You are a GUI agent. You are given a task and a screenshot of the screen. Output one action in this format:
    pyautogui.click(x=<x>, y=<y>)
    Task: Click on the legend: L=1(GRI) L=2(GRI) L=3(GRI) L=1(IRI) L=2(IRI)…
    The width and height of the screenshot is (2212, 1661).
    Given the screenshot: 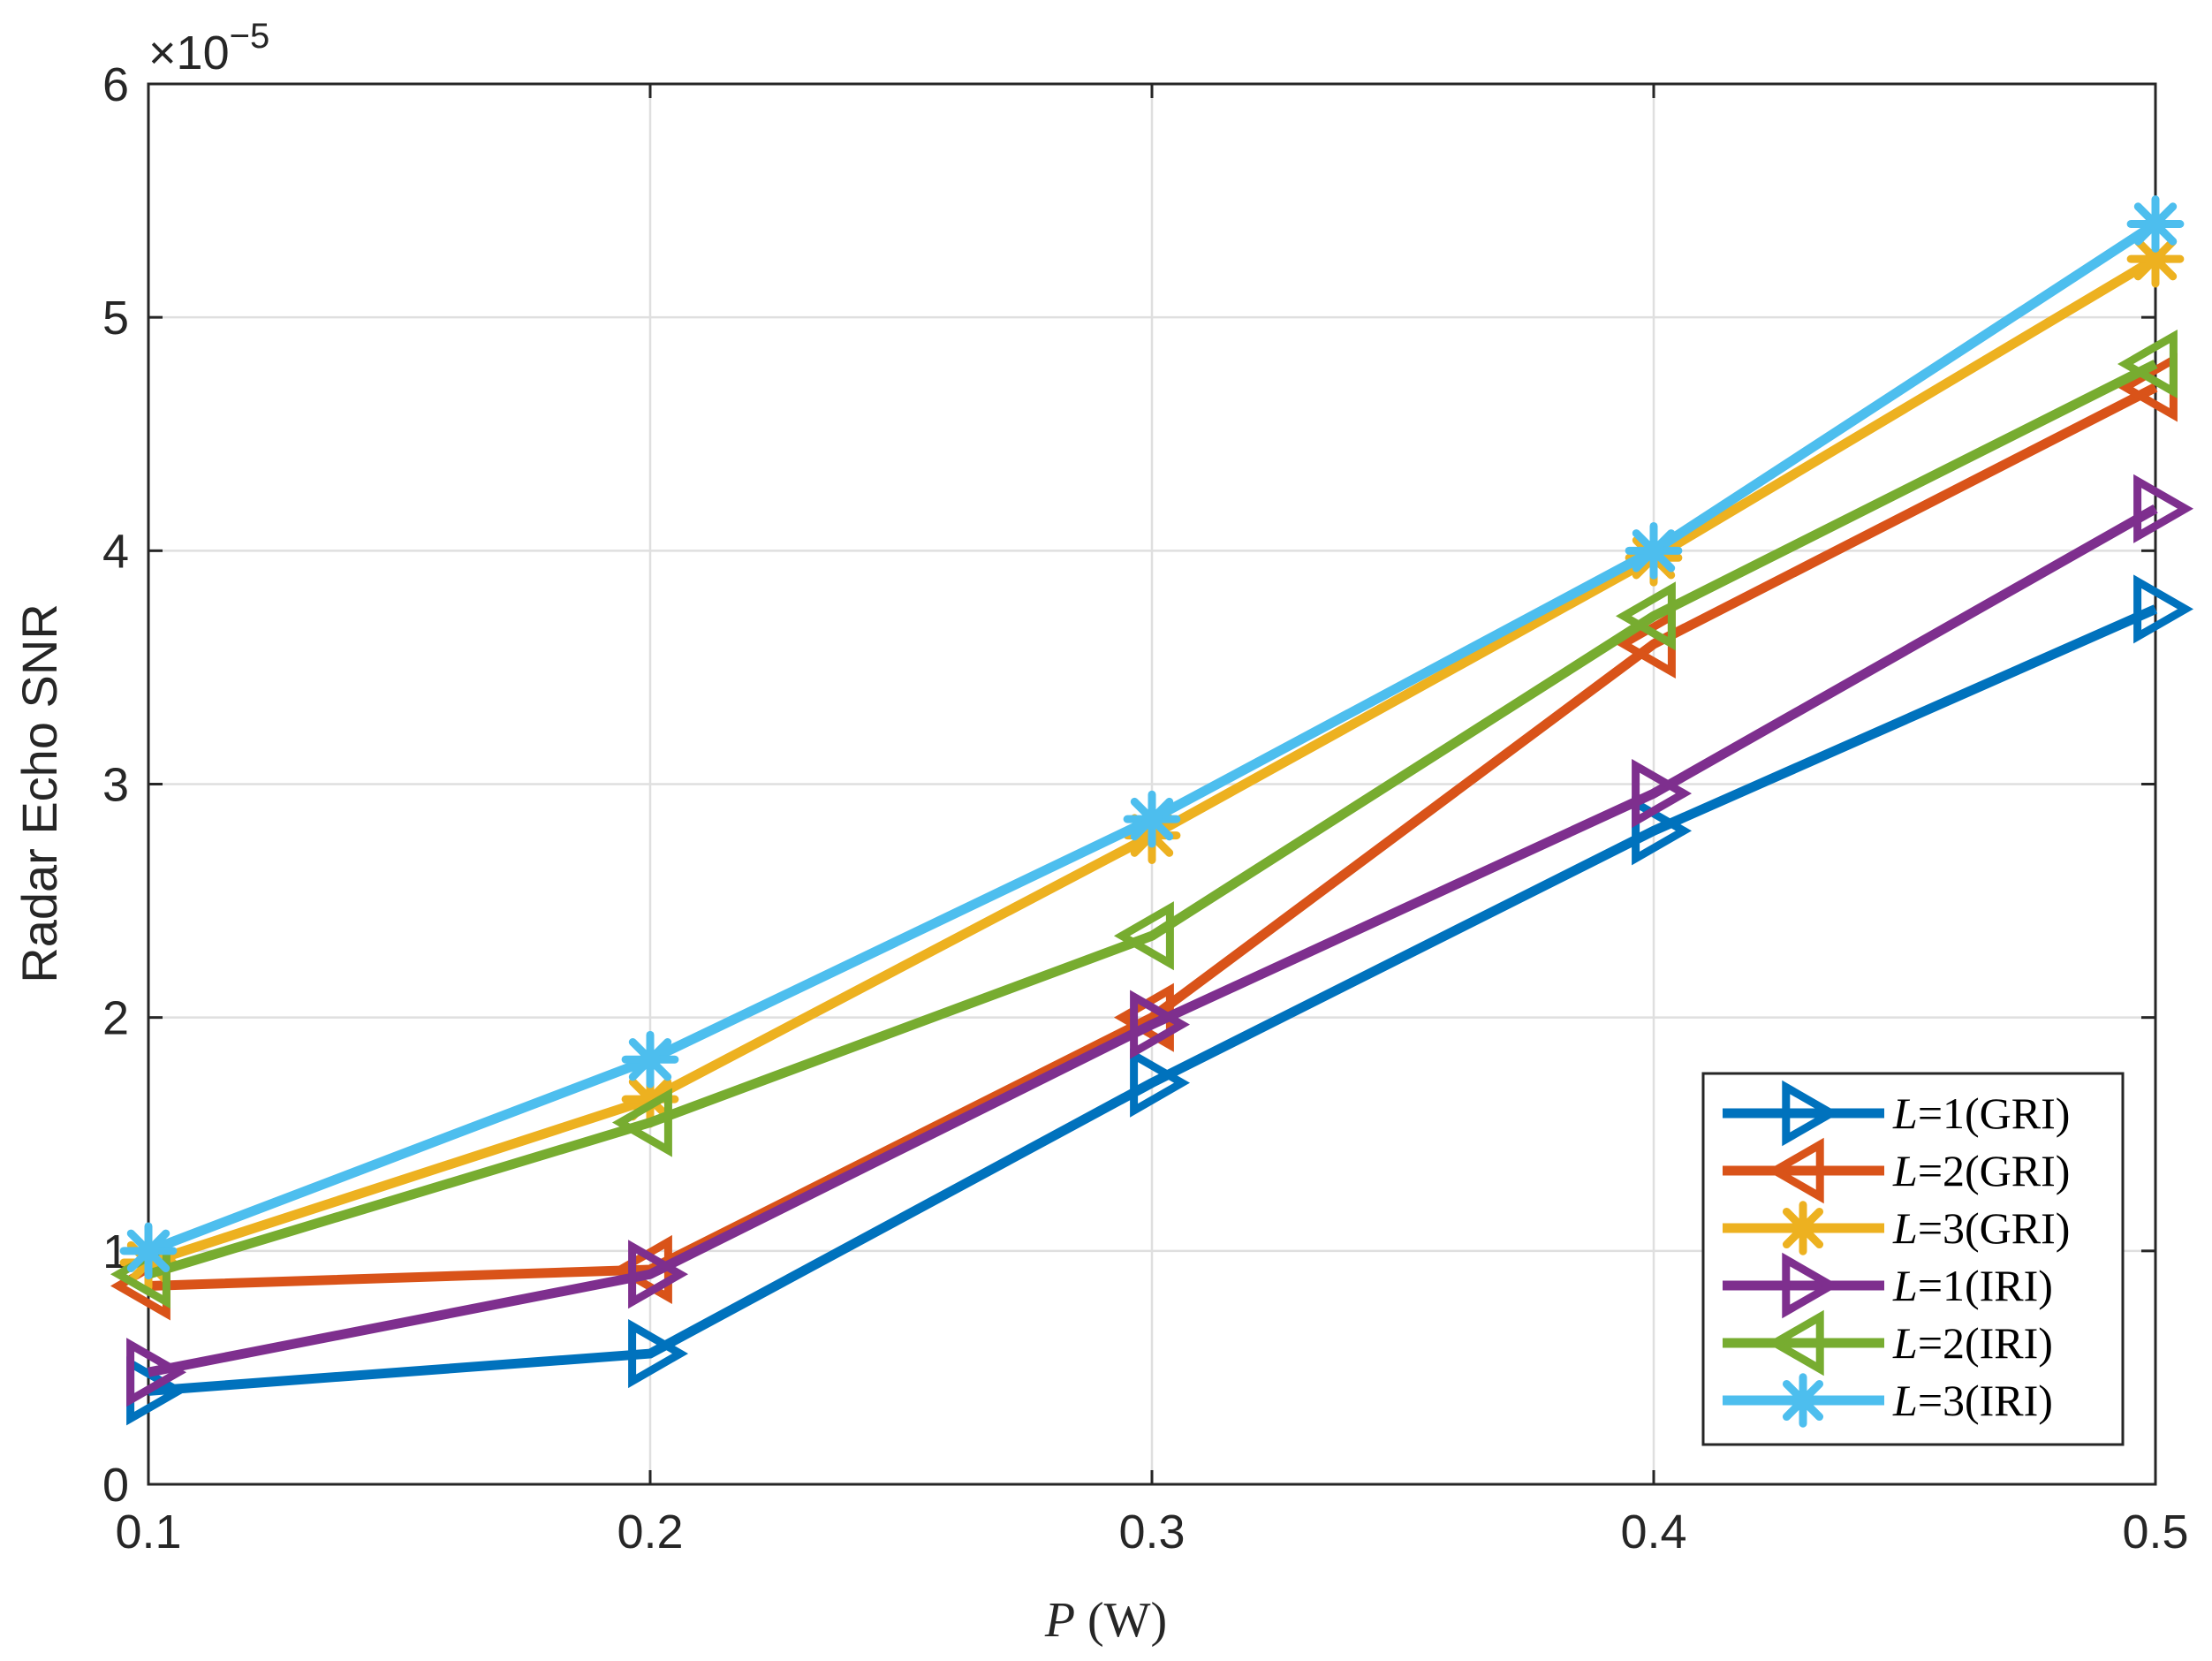 What is the action you would take?
    pyautogui.click(x=1913, y=1259)
    